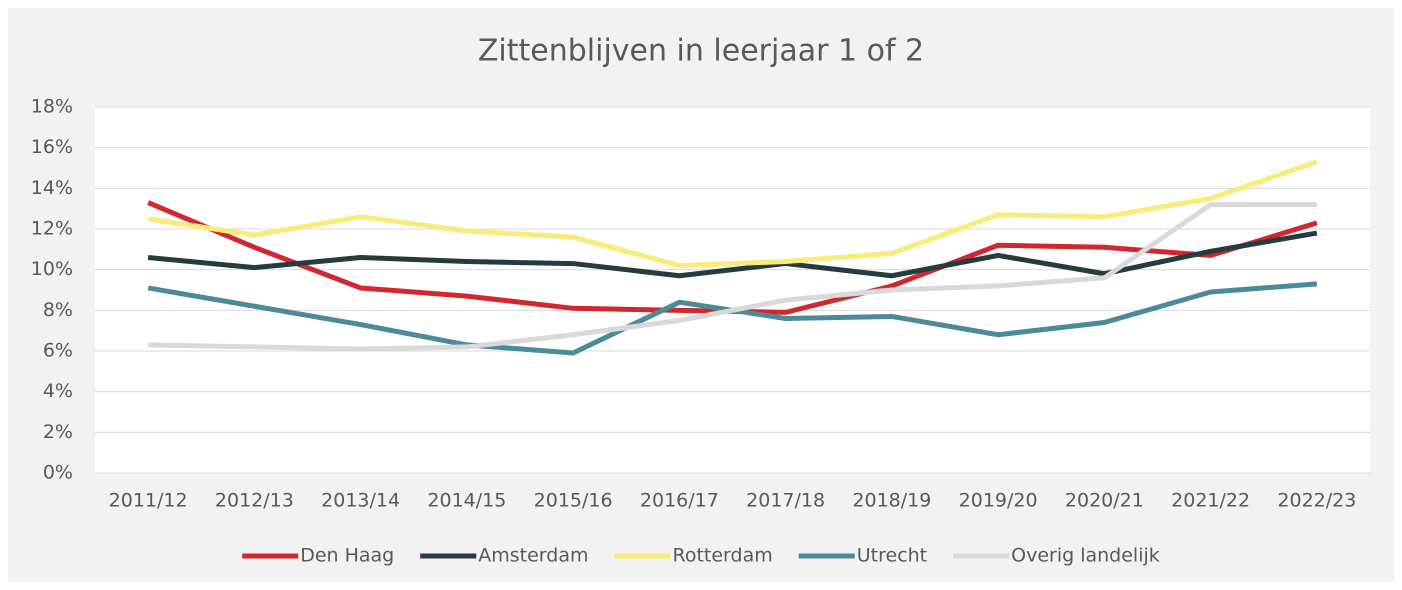  What do you see at coordinates (701, 51) in the screenshot?
I see `chart-title: Zittenblijven in leerjaar 1 of 2` at bounding box center [701, 51].